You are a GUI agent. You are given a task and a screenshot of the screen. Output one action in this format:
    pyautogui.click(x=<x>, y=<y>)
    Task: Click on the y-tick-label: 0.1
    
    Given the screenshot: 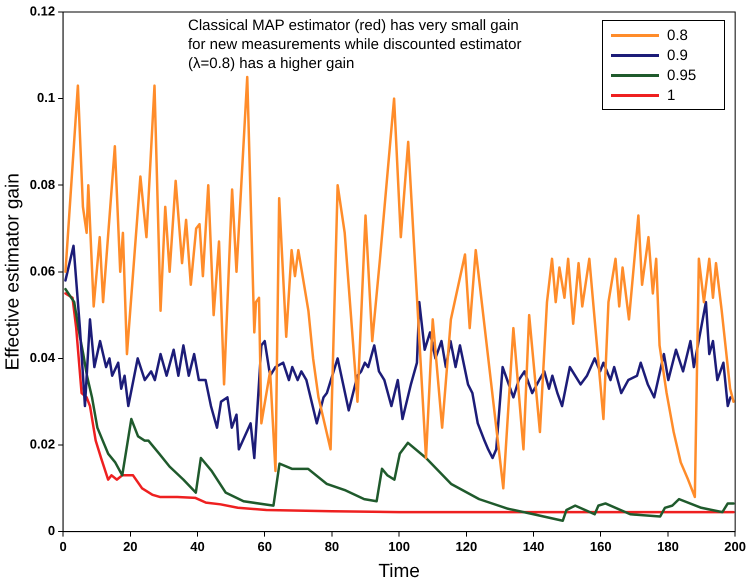 What is the action you would take?
    pyautogui.click(x=46, y=98)
    